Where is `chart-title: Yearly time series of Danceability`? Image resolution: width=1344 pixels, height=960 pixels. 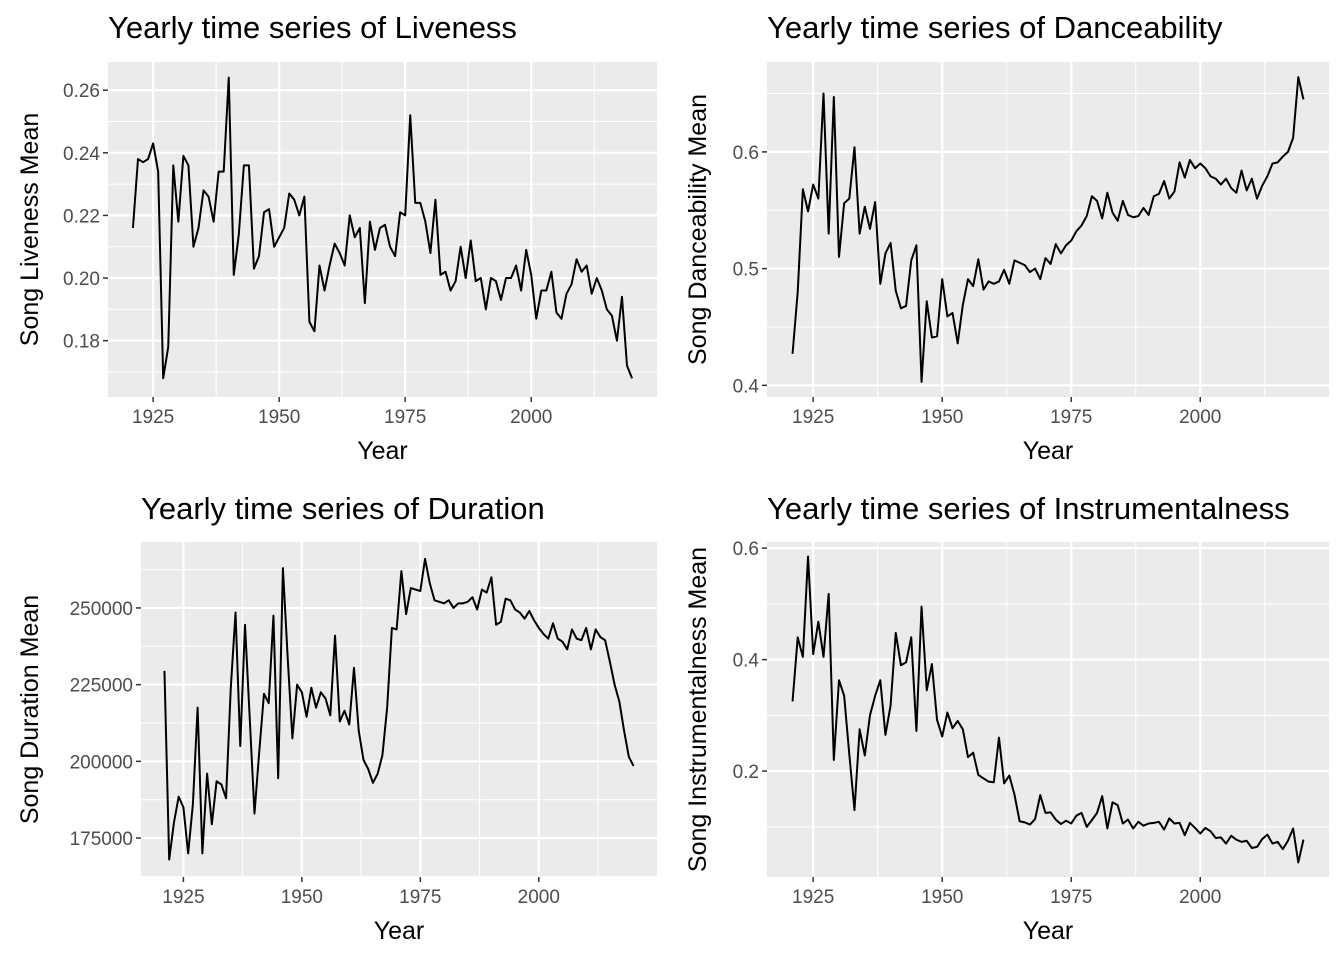 chart-title: Yearly time series of Danceability is located at coordinates (995, 27).